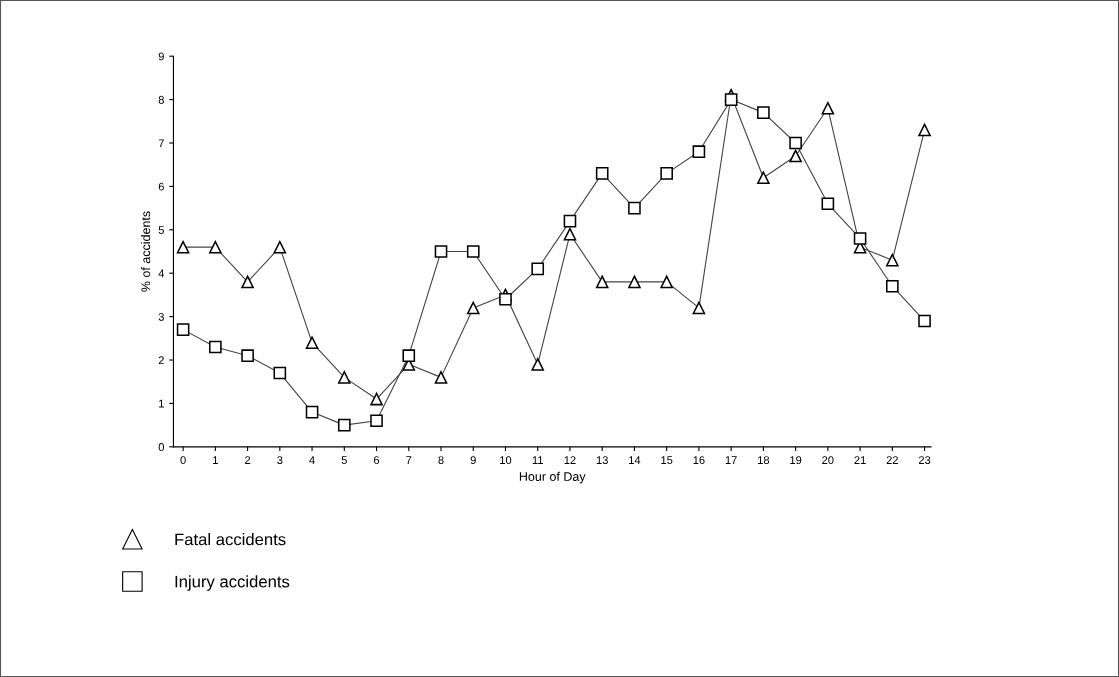 The image size is (1119, 677). Describe the element at coordinates (161, 230) in the screenshot. I see `y-tick-label: 5` at that location.